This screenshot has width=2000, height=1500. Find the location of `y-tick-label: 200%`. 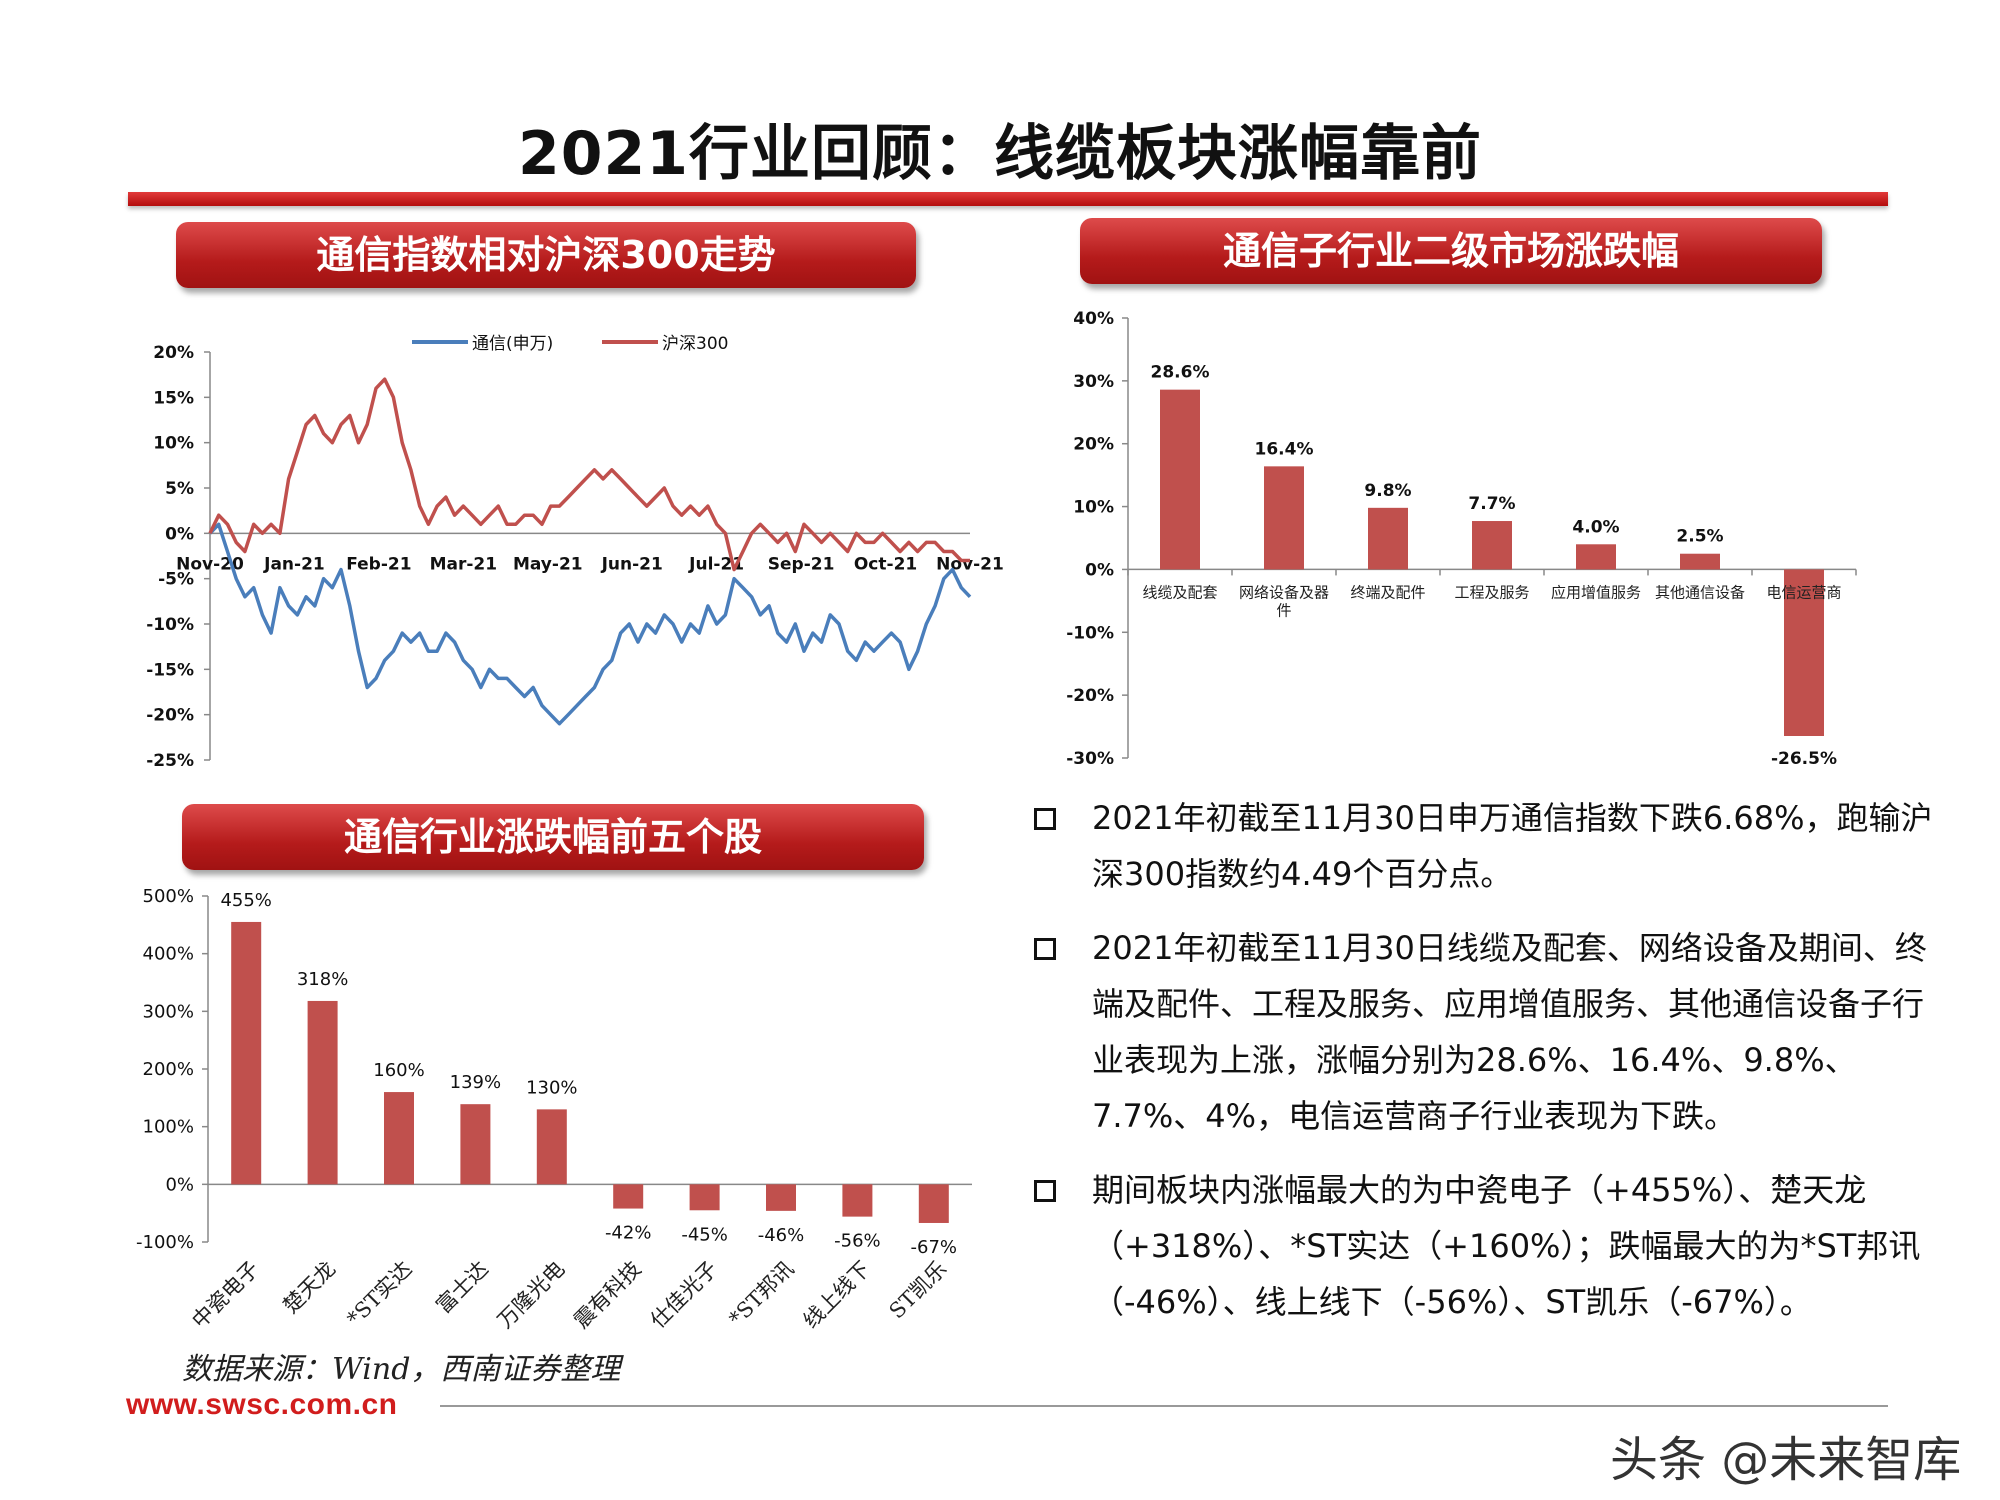

y-tick-label: 200% is located at coordinates (168, 1069).